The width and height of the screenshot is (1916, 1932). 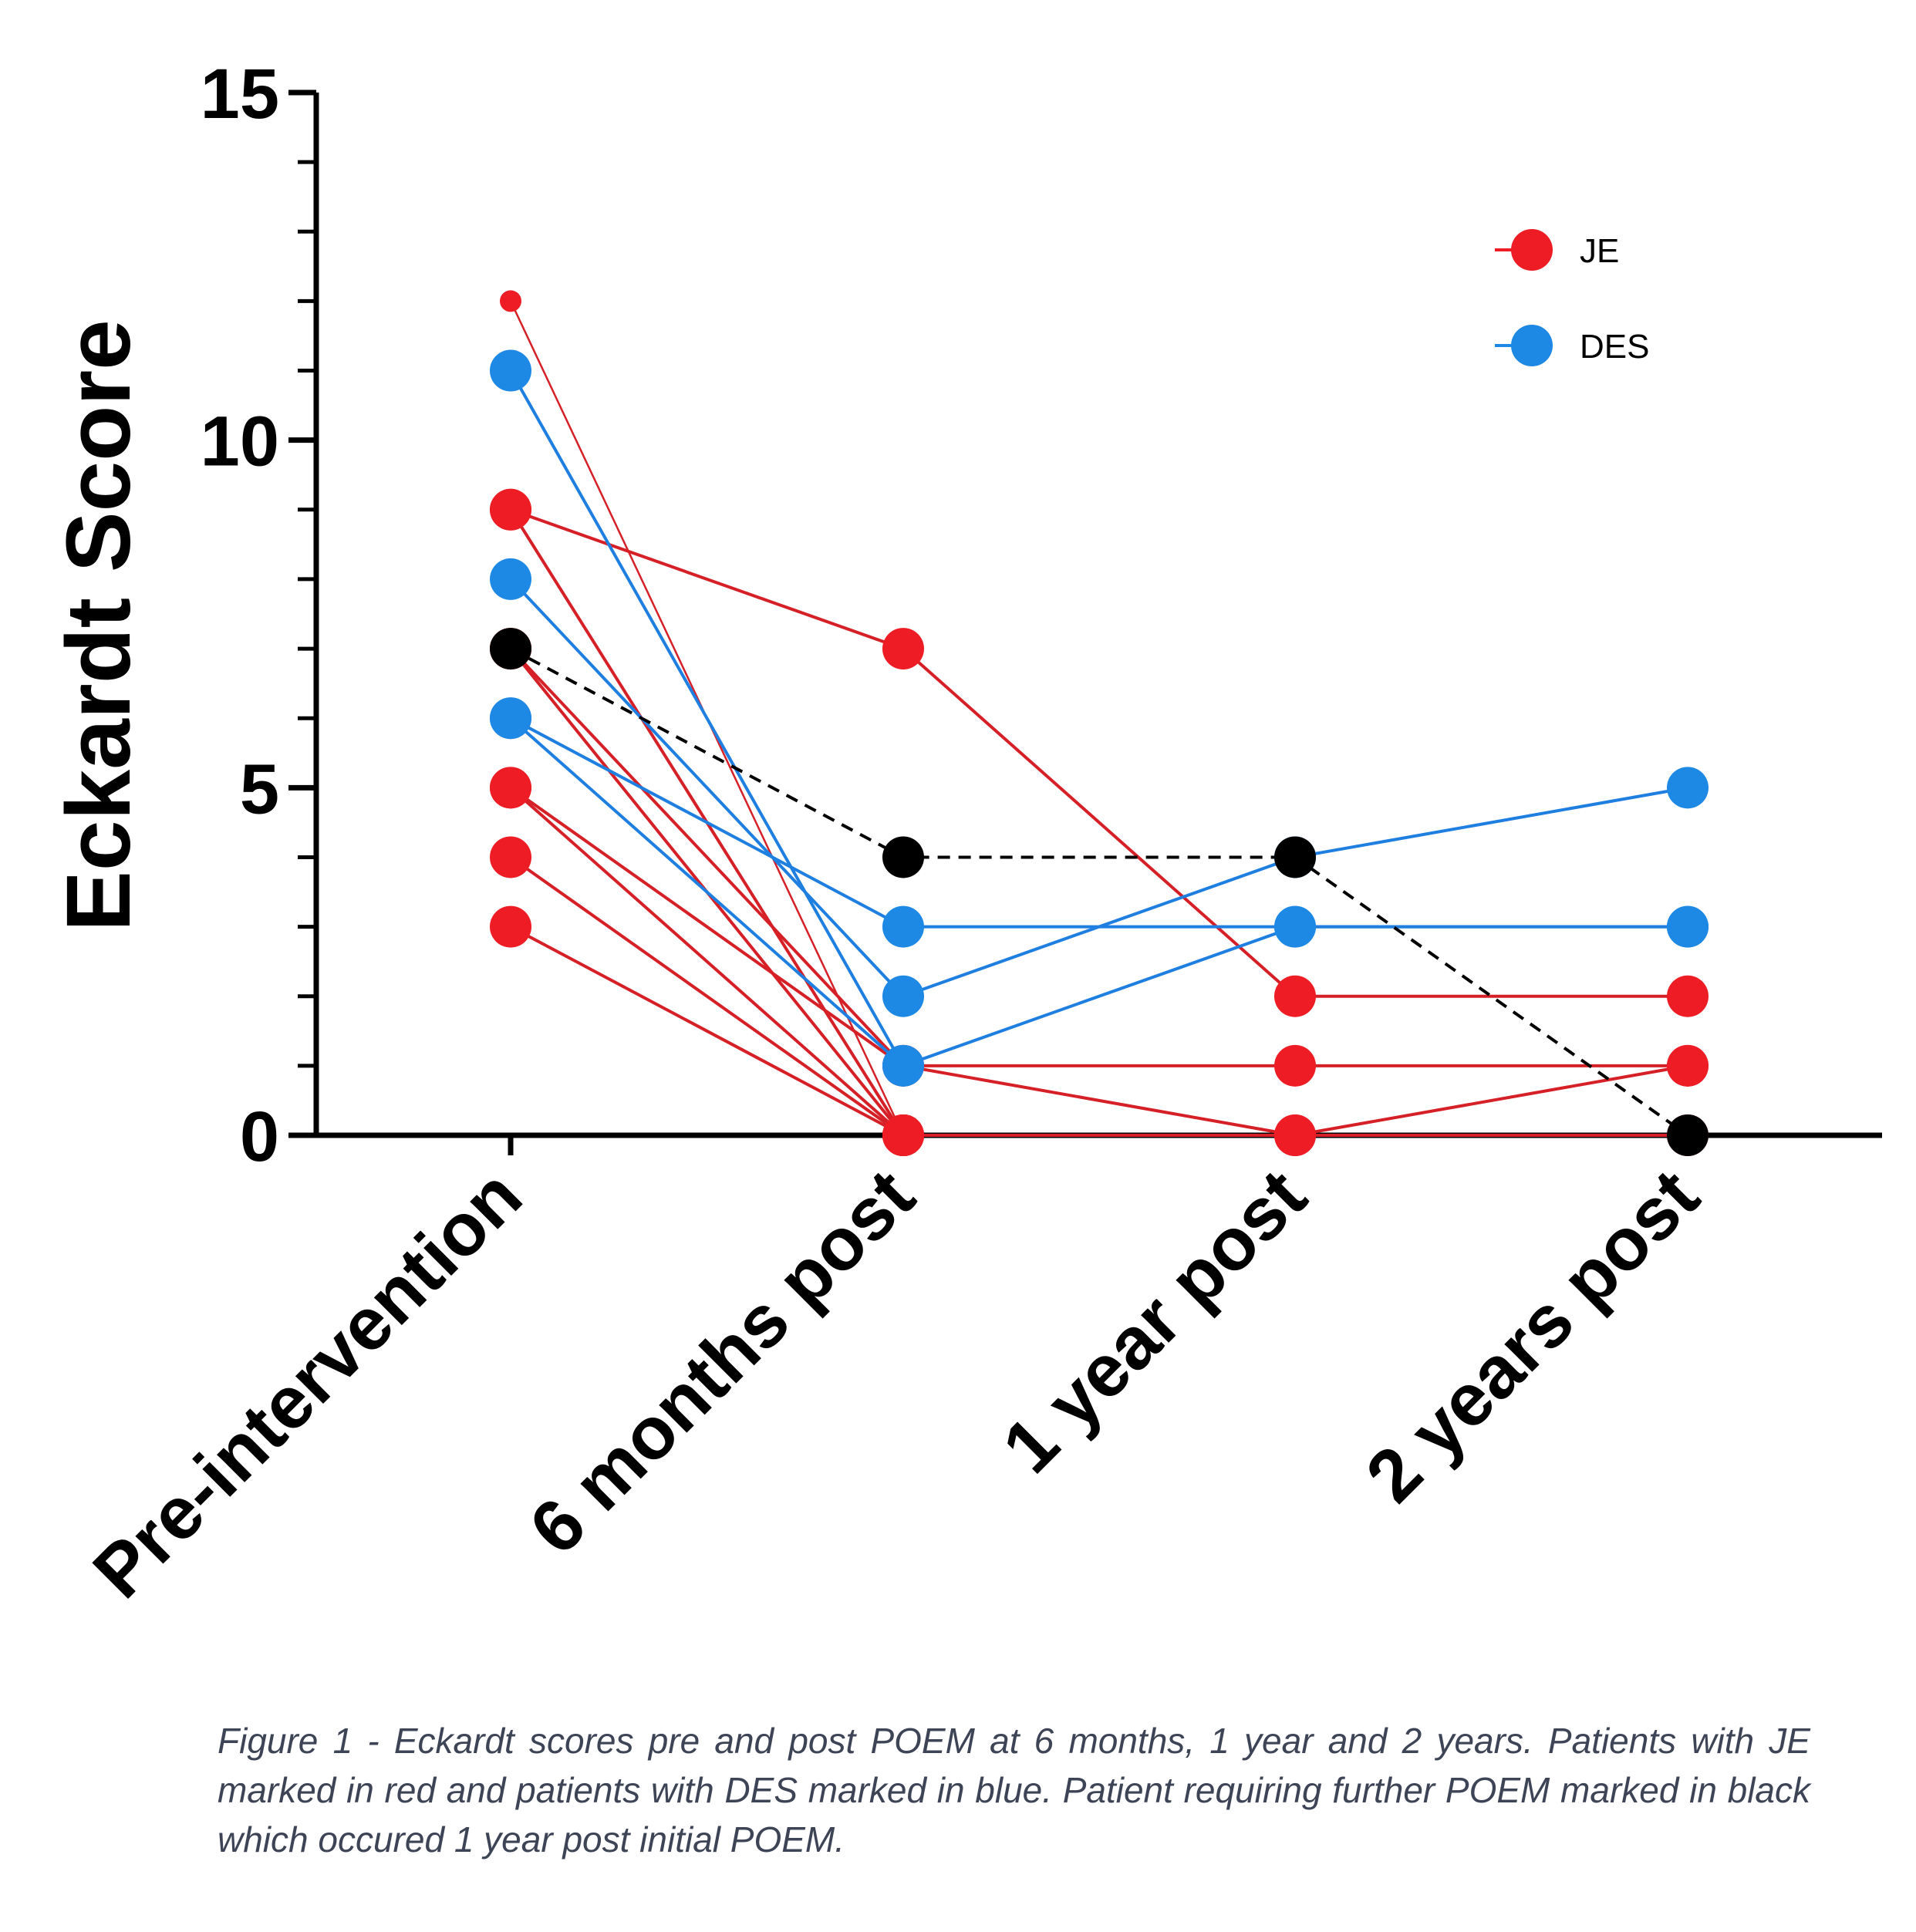 What do you see at coordinates (1599, 251) in the screenshot?
I see `legend-label: JE` at bounding box center [1599, 251].